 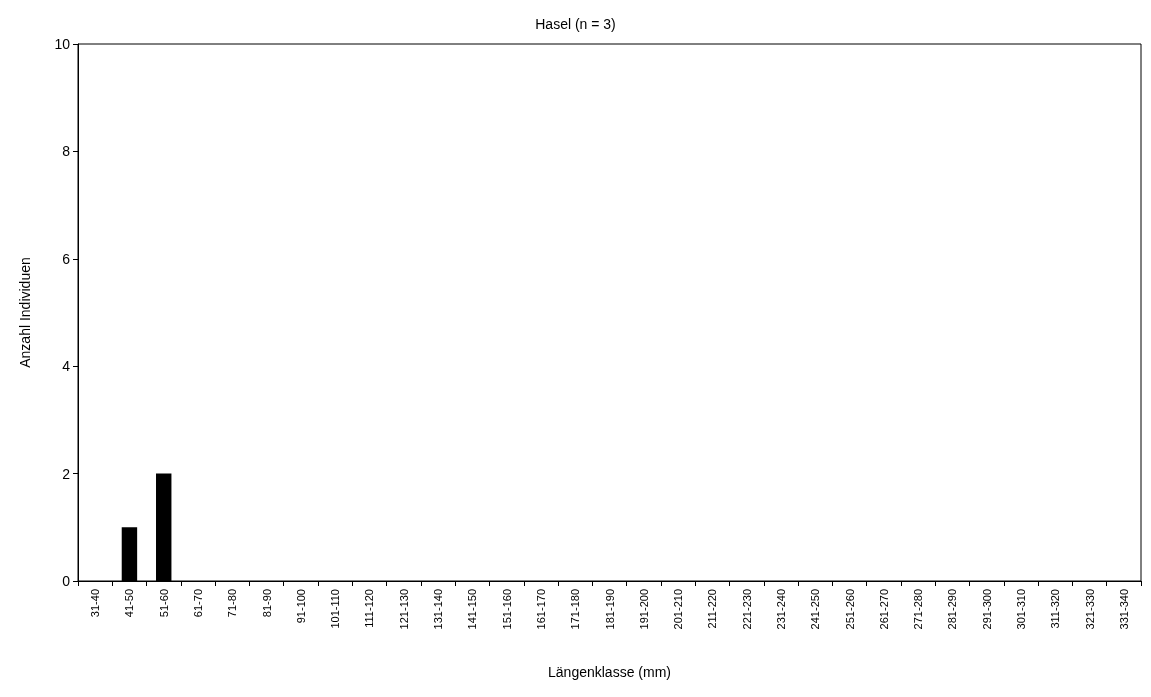 What do you see at coordinates (1089, 609) in the screenshot?
I see `x-tick-label: 321-330` at bounding box center [1089, 609].